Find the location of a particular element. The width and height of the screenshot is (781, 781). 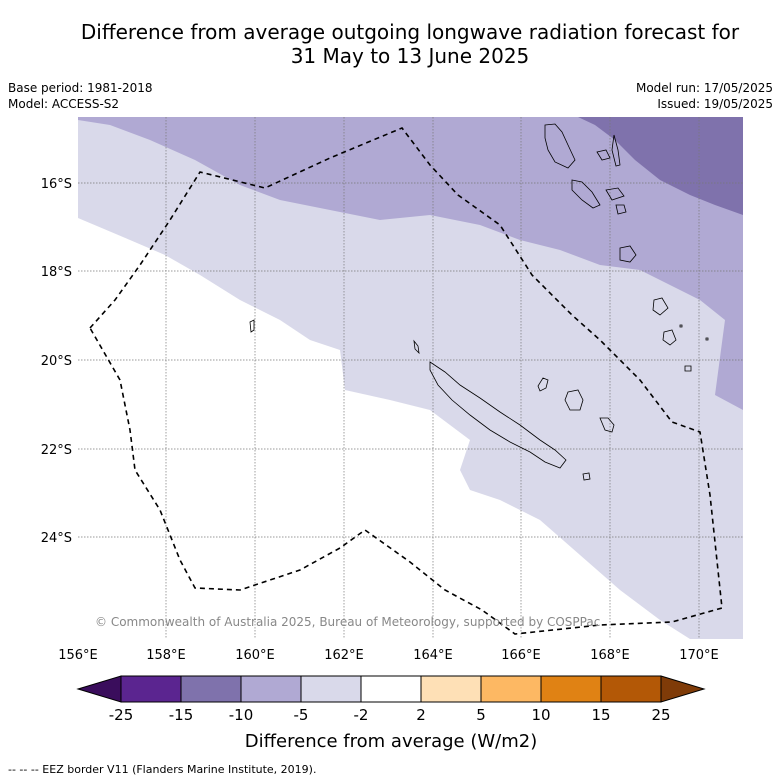

base-period: Base period: 1981-2018 is located at coordinates (80, 88).